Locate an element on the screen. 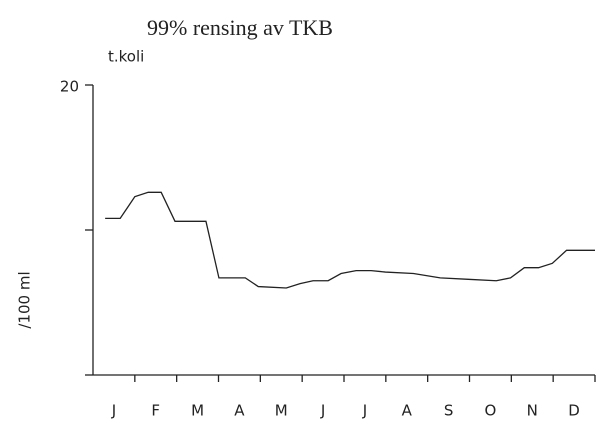  x-tick-label: S is located at coordinates (449, 411).